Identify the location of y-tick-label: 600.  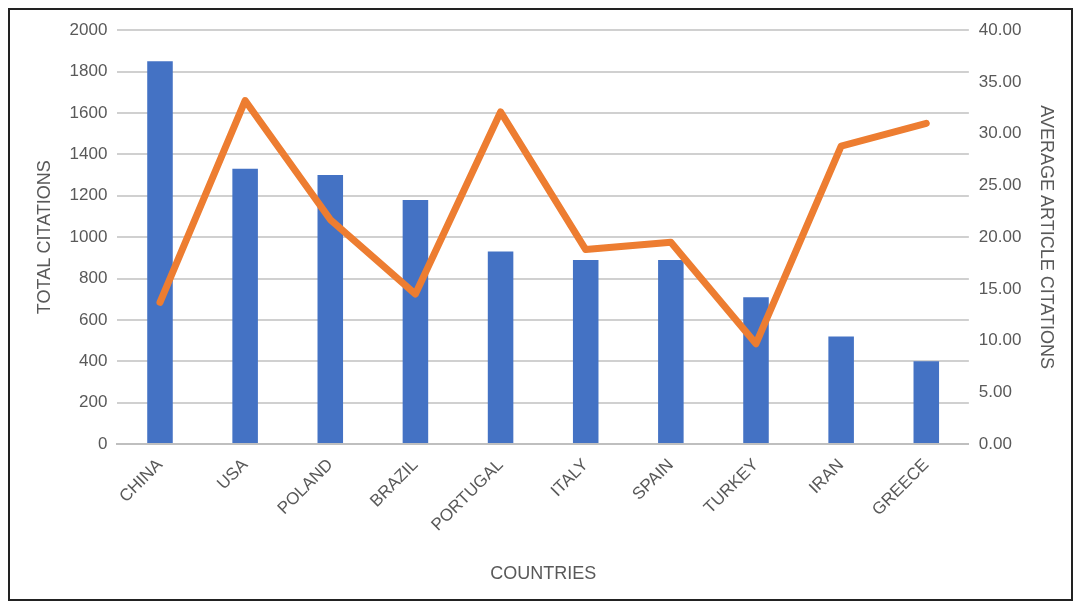
(93, 319).